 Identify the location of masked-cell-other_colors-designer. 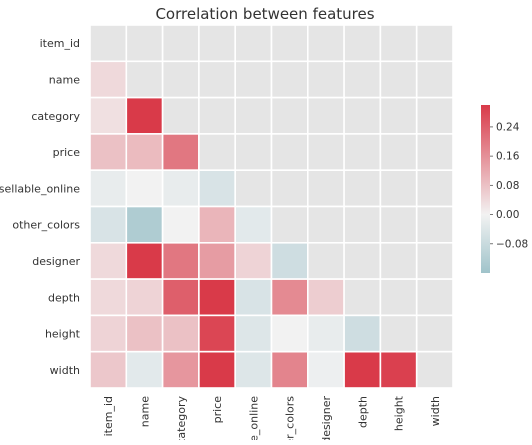
(325, 224).